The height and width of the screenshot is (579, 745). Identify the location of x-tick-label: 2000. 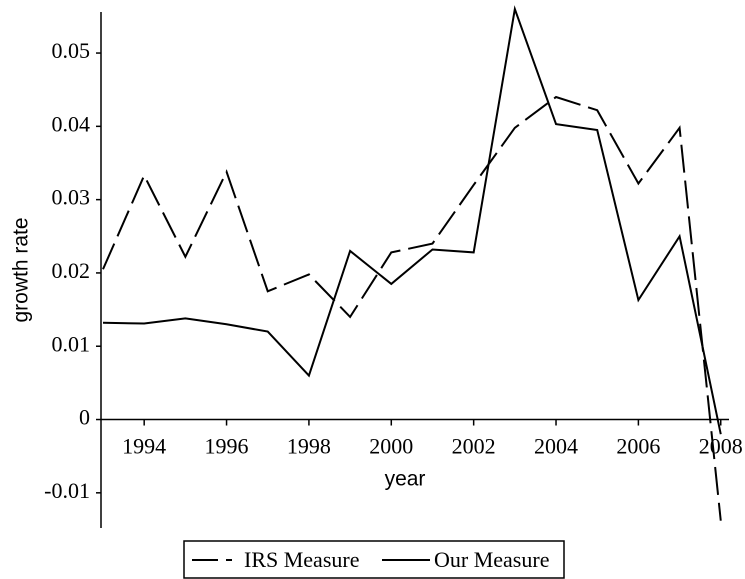
(391, 446).